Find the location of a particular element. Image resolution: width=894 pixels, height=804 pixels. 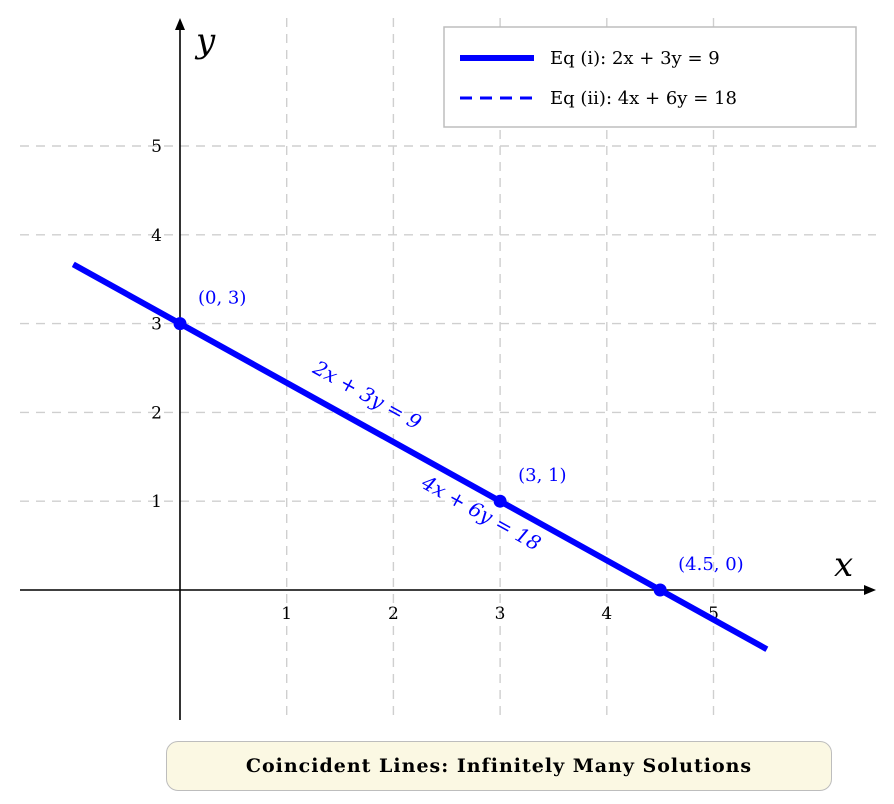

y-axis-label: y is located at coordinates (205, 41).